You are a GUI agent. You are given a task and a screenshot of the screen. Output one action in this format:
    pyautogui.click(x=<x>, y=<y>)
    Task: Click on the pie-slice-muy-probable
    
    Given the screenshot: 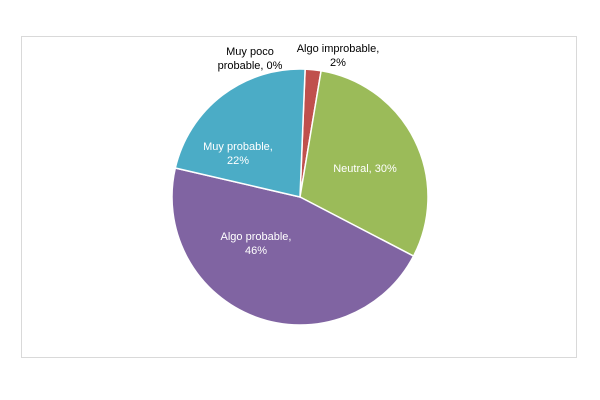 What is the action you would take?
    pyautogui.click(x=240, y=133)
    